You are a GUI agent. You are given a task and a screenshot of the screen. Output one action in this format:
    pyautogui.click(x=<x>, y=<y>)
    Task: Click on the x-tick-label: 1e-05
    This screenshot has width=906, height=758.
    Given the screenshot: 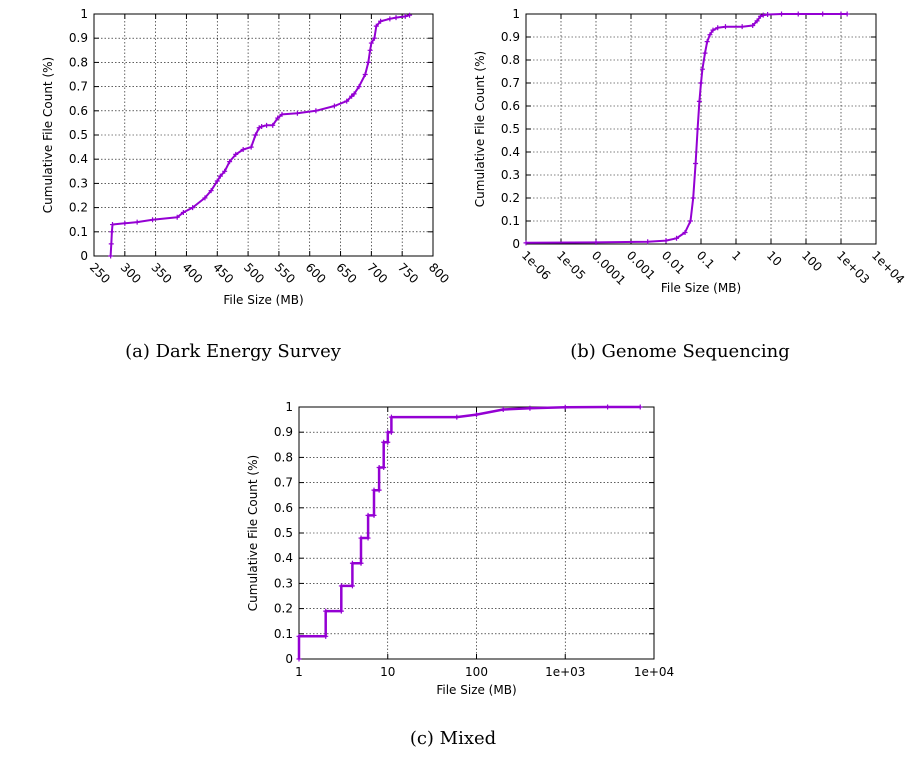 What is the action you would take?
    pyautogui.click(x=571, y=265)
    